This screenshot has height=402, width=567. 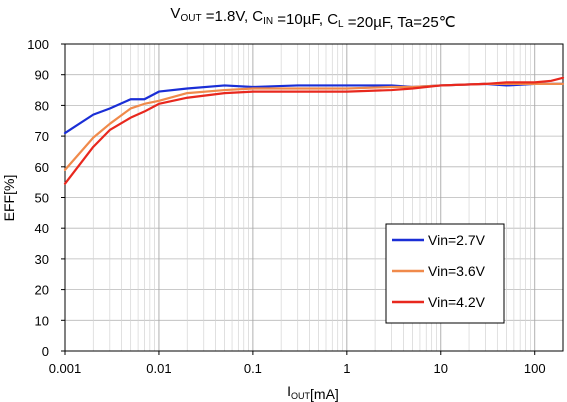 I want to click on y-tick-label: 70, so click(x=42, y=136).